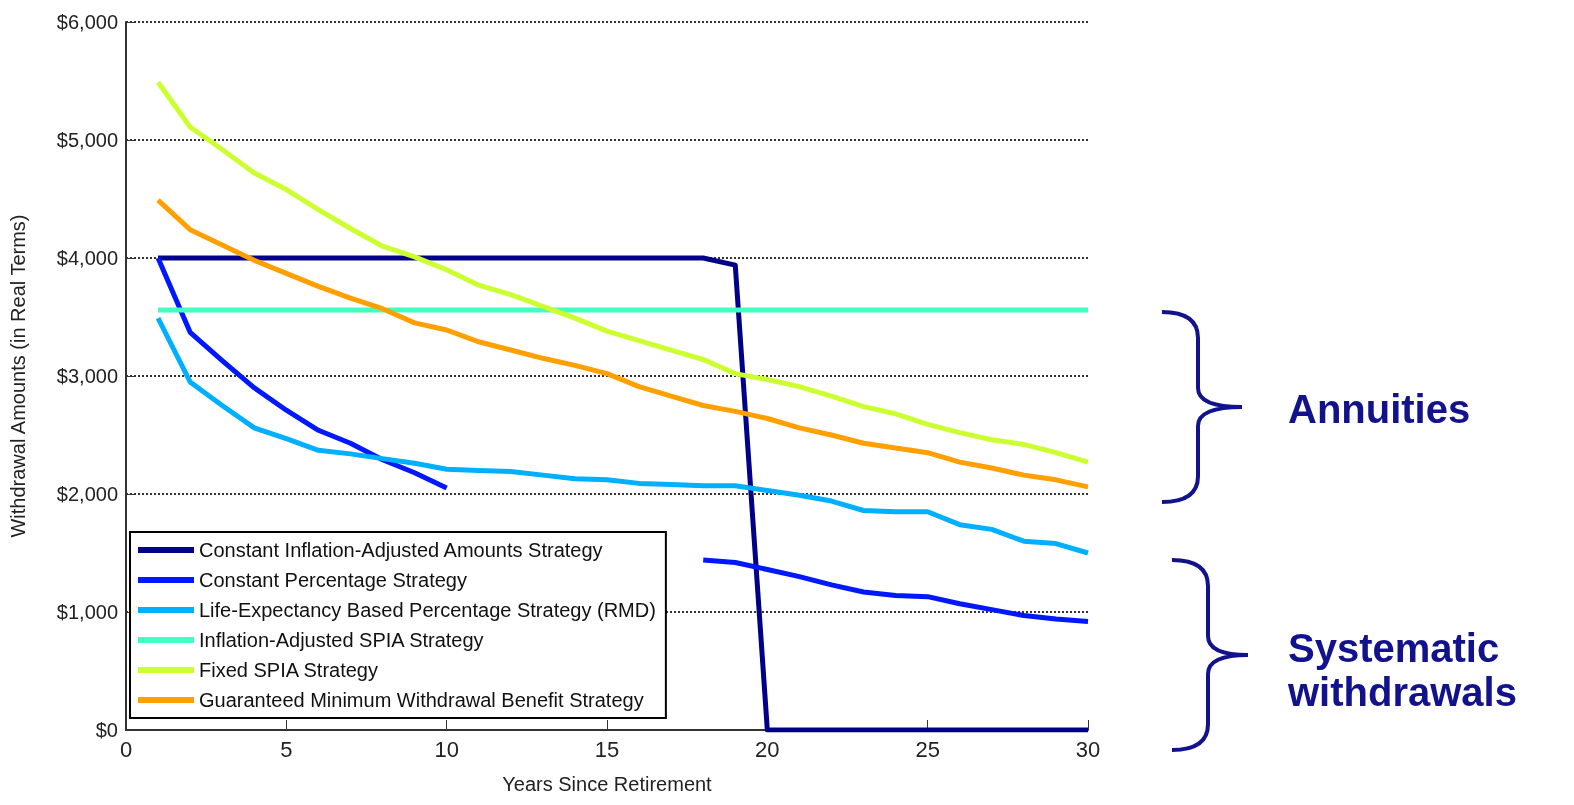 This screenshot has height=805, width=1574. I want to click on y-tick-label: $5,000, so click(87, 140).